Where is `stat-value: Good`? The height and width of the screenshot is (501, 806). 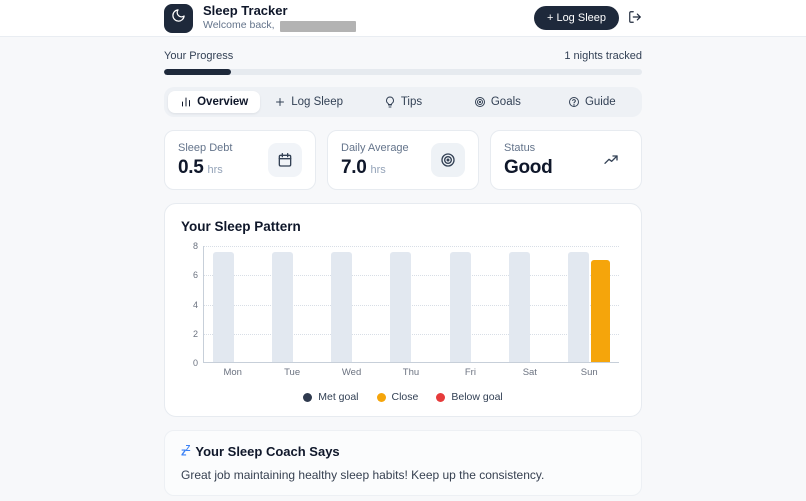
stat-value: Good is located at coordinates (528, 167).